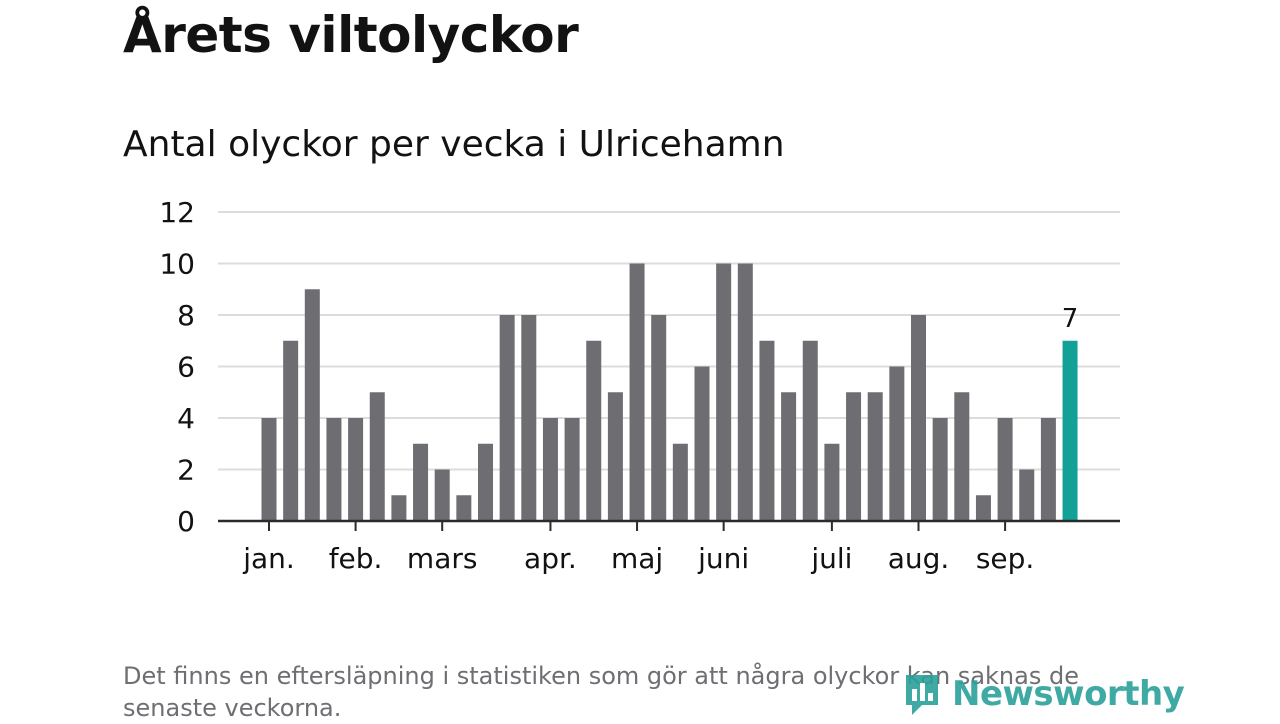  I want to click on newsworthy-logo: Newsworthy, so click(1052, 694).